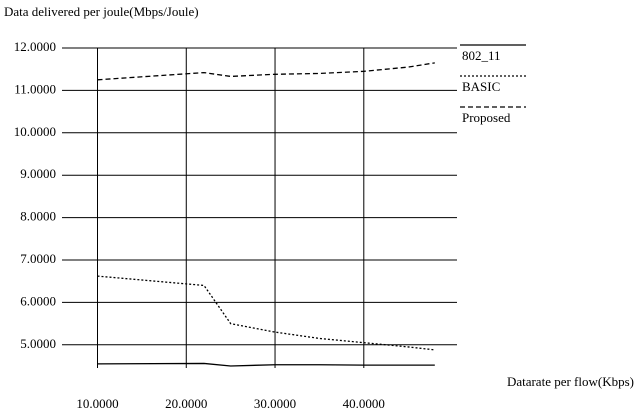  What do you see at coordinates (481, 86) in the screenshot?
I see `legend-label: BASIC` at bounding box center [481, 86].